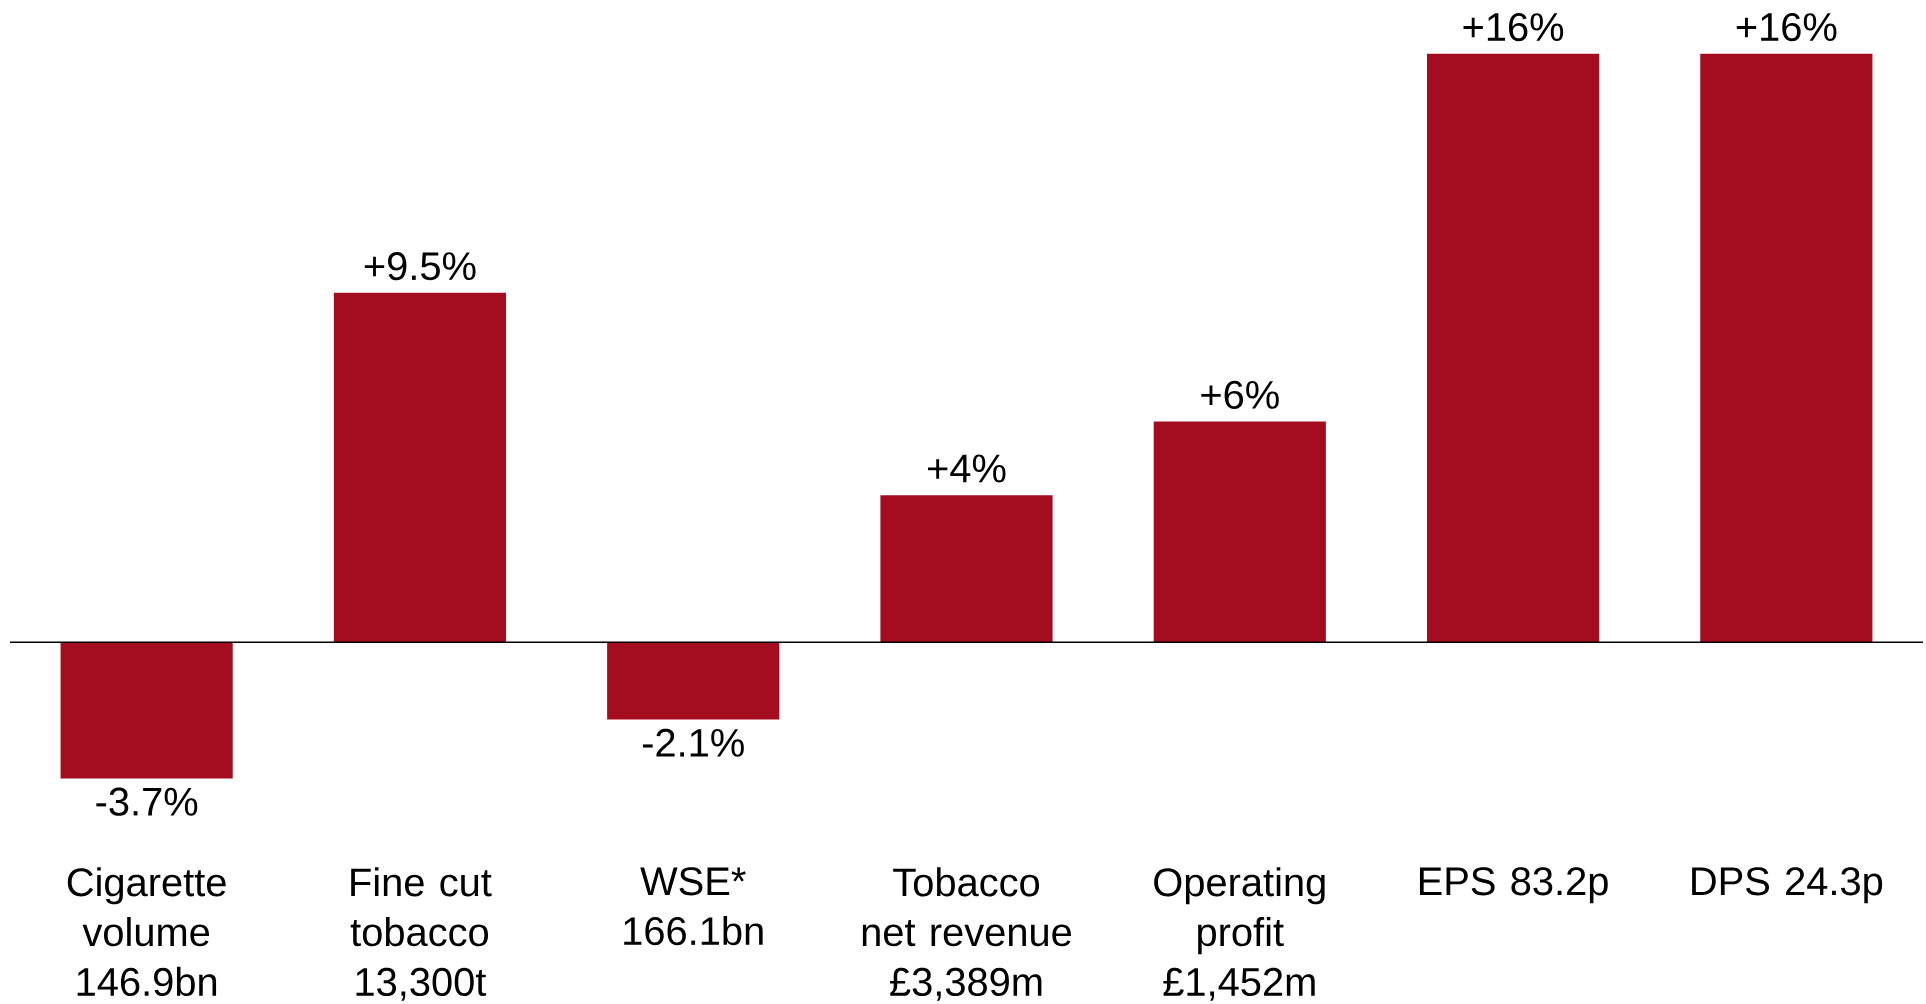 Image resolution: width=1926 pixels, height=1004 pixels. I want to click on data-label: +4%, so click(967, 468).